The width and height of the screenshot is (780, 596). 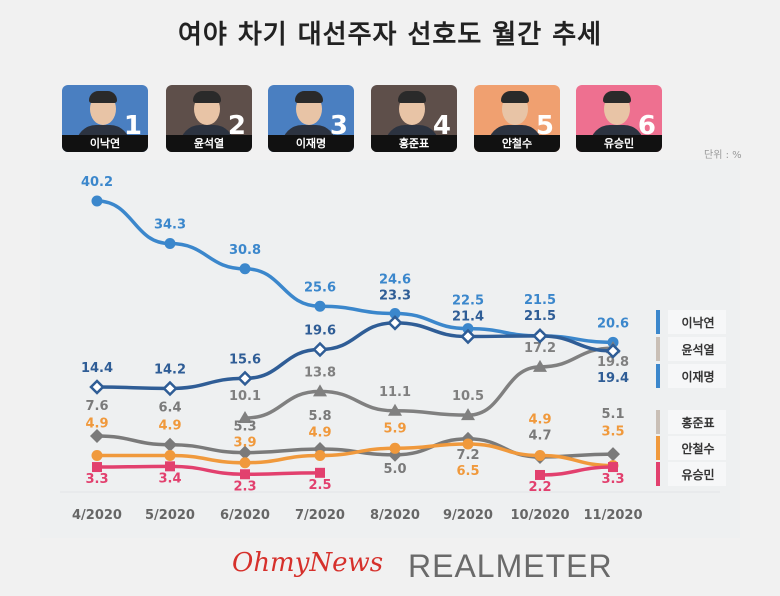 What do you see at coordinates (354, 446) in the screenshot?
I see `series-5: 4.9 4.9 3.9 4.9 5.9 6.5 4.9 3.5` at bounding box center [354, 446].